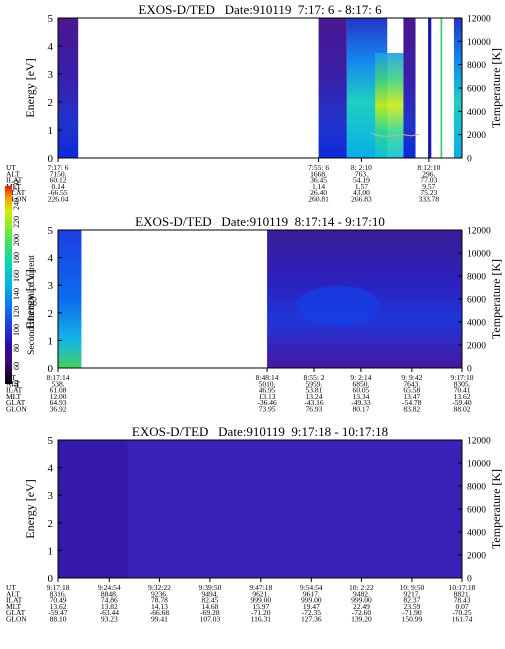 The width and height of the screenshot is (505, 649). What do you see at coordinates (57, 383) in the screenshot?
I see `ephemeris-value: 538.` at bounding box center [57, 383].